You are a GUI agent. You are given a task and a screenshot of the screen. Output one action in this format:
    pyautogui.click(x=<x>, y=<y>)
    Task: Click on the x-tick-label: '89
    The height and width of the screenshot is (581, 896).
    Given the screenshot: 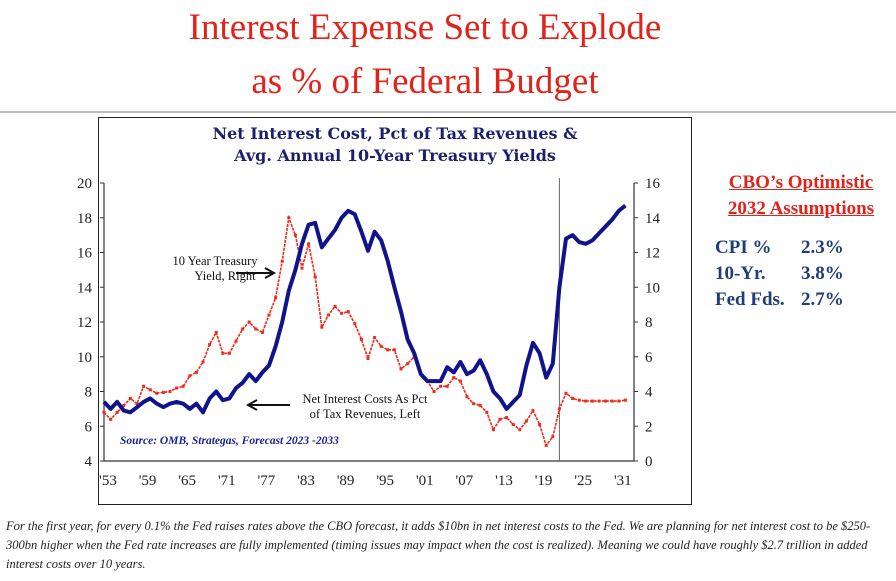 What is the action you would take?
    pyautogui.click(x=346, y=481)
    